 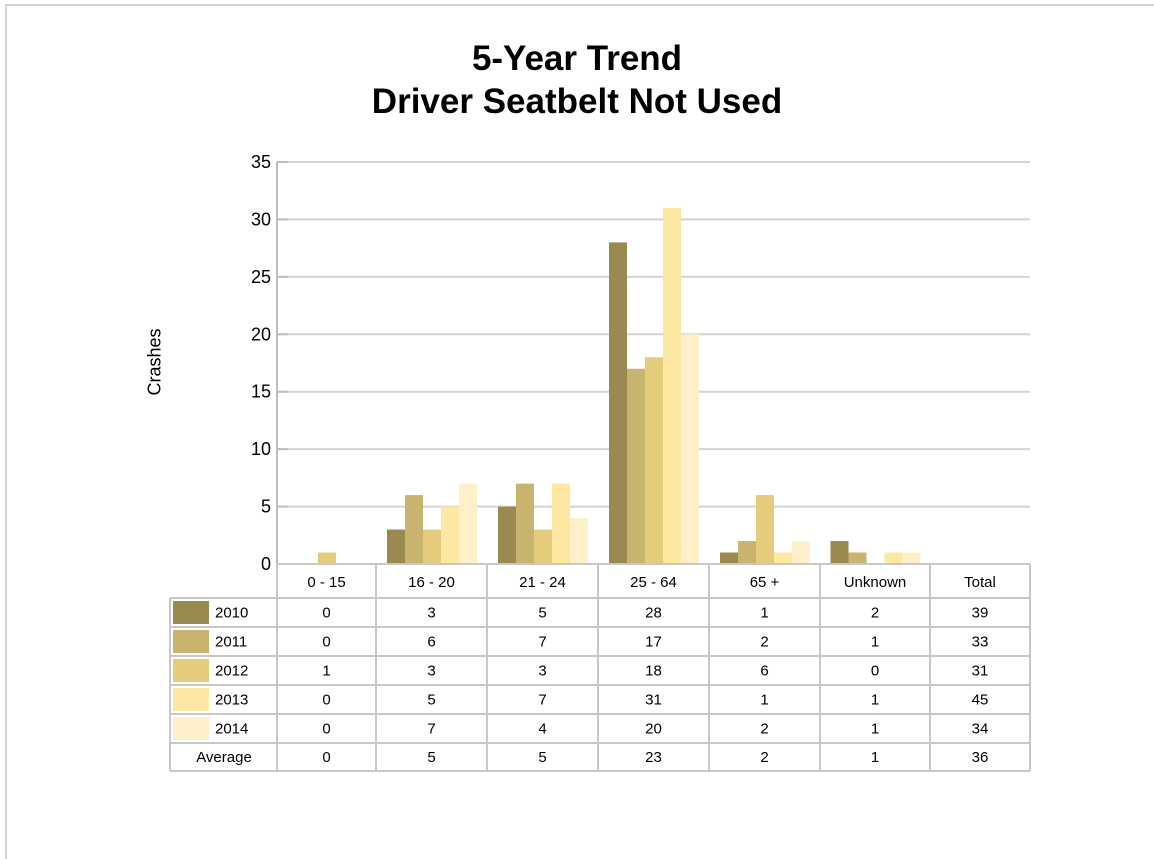 I want to click on legend-label: 2010, so click(x=231, y=613).